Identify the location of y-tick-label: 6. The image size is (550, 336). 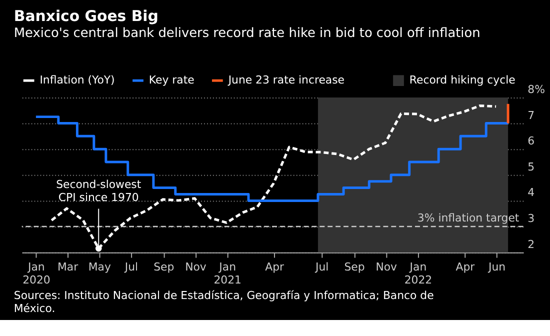
(531, 141).